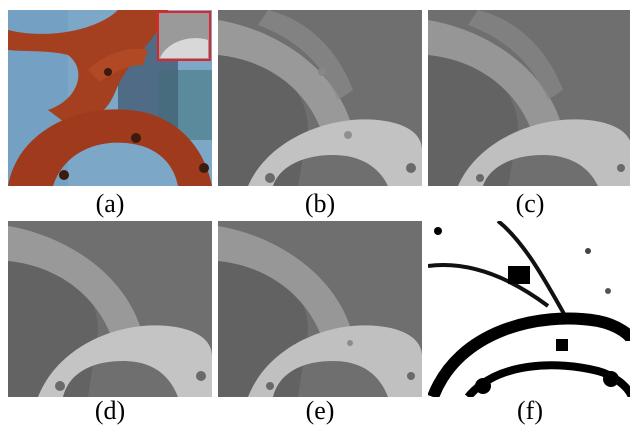 The height and width of the screenshot is (429, 630). I want to click on panel-d-depth-map, so click(110, 309).